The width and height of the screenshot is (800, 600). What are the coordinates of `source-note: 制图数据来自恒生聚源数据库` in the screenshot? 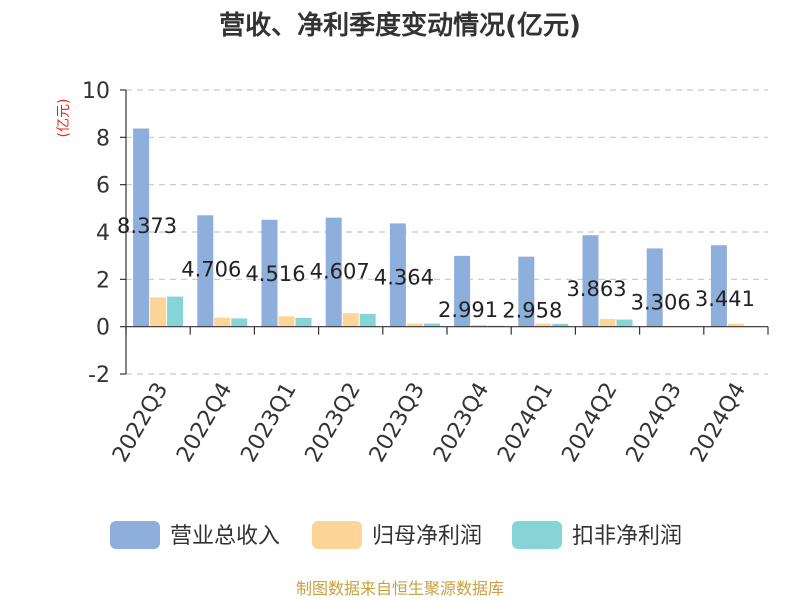 It's located at (400, 588).